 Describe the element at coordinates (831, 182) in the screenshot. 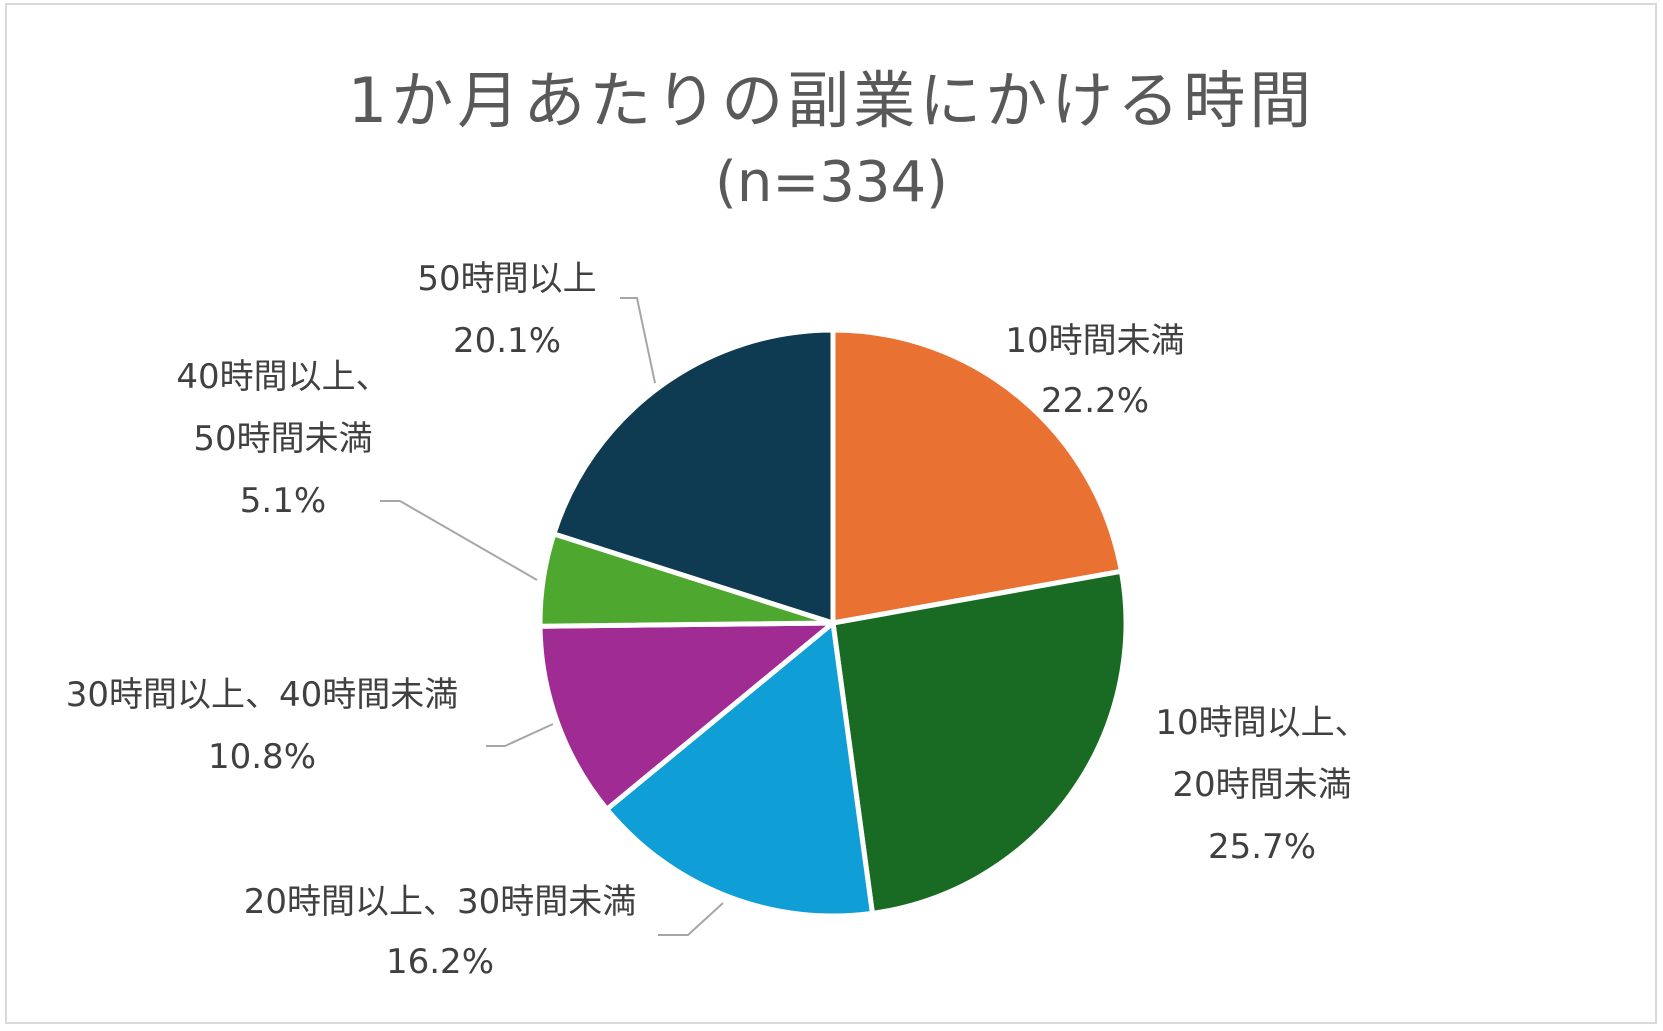

I see `chart-subtitle: (n=334)` at that location.